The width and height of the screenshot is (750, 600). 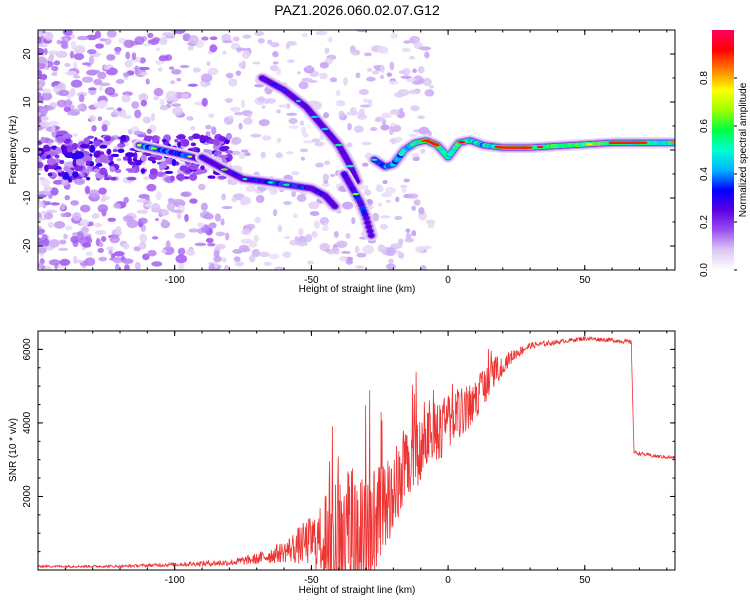 What do you see at coordinates (357, 10) in the screenshot?
I see `figure-title: PAZ1.2026.060.02.07.G12` at bounding box center [357, 10].